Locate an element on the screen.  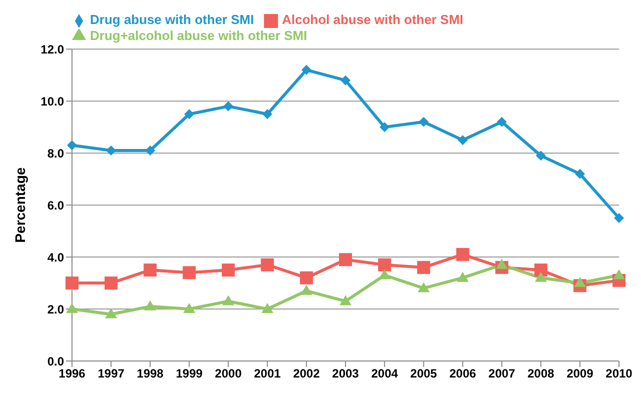
x-tick-label: 2010 is located at coordinates (619, 373).